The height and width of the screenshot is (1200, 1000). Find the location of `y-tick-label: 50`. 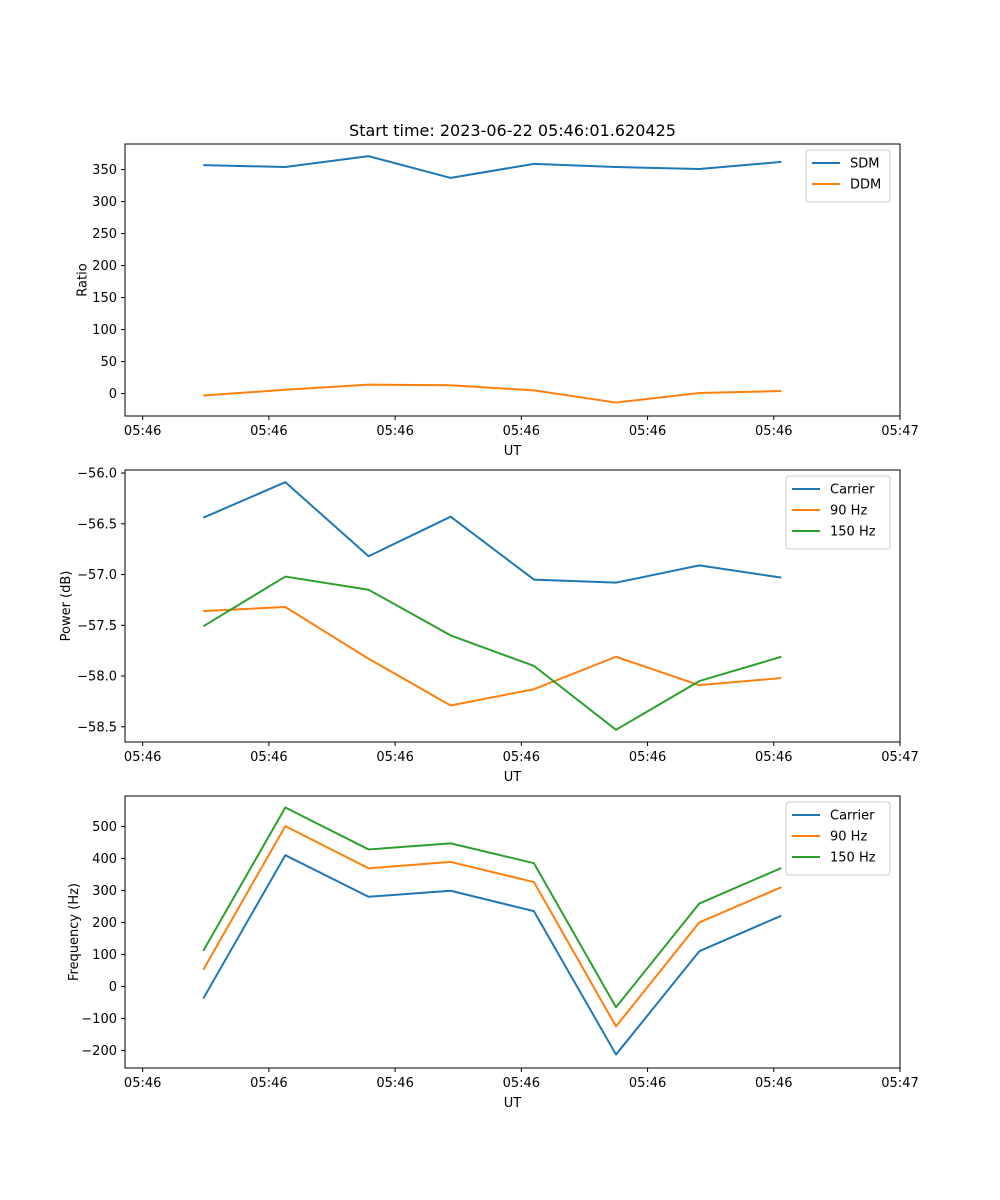

y-tick-label: 50 is located at coordinates (108, 362).